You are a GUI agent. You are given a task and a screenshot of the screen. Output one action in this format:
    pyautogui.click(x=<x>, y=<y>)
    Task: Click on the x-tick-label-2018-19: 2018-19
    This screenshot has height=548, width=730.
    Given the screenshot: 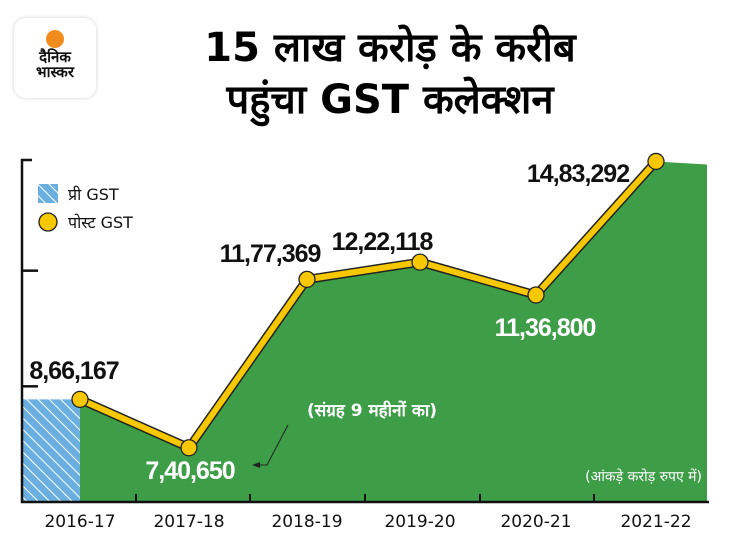 What is the action you would take?
    pyautogui.click(x=306, y=522)
    